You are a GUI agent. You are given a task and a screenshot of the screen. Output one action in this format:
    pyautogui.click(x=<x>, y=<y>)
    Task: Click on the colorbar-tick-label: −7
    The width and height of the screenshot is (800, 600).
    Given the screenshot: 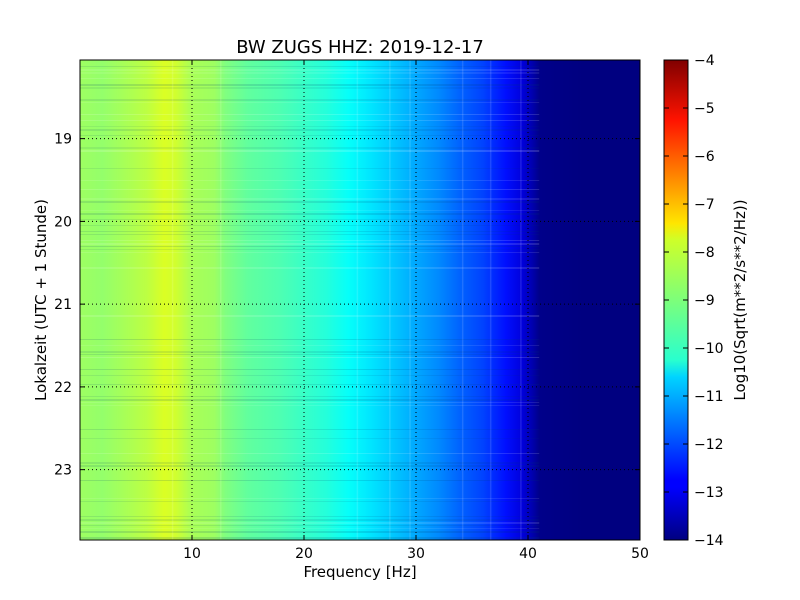 What is the action you would take?
    pyautogui.click(x=704, y=205)
    